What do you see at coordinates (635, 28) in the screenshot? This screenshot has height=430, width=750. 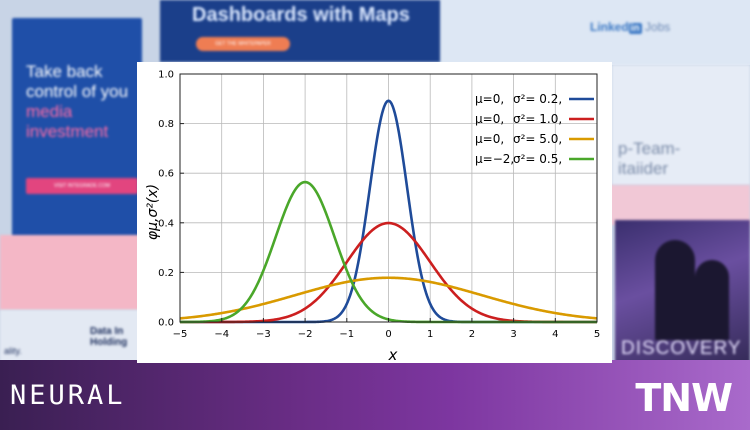 I see `linkedin-in-box: in` at bounding box center [635, 28].